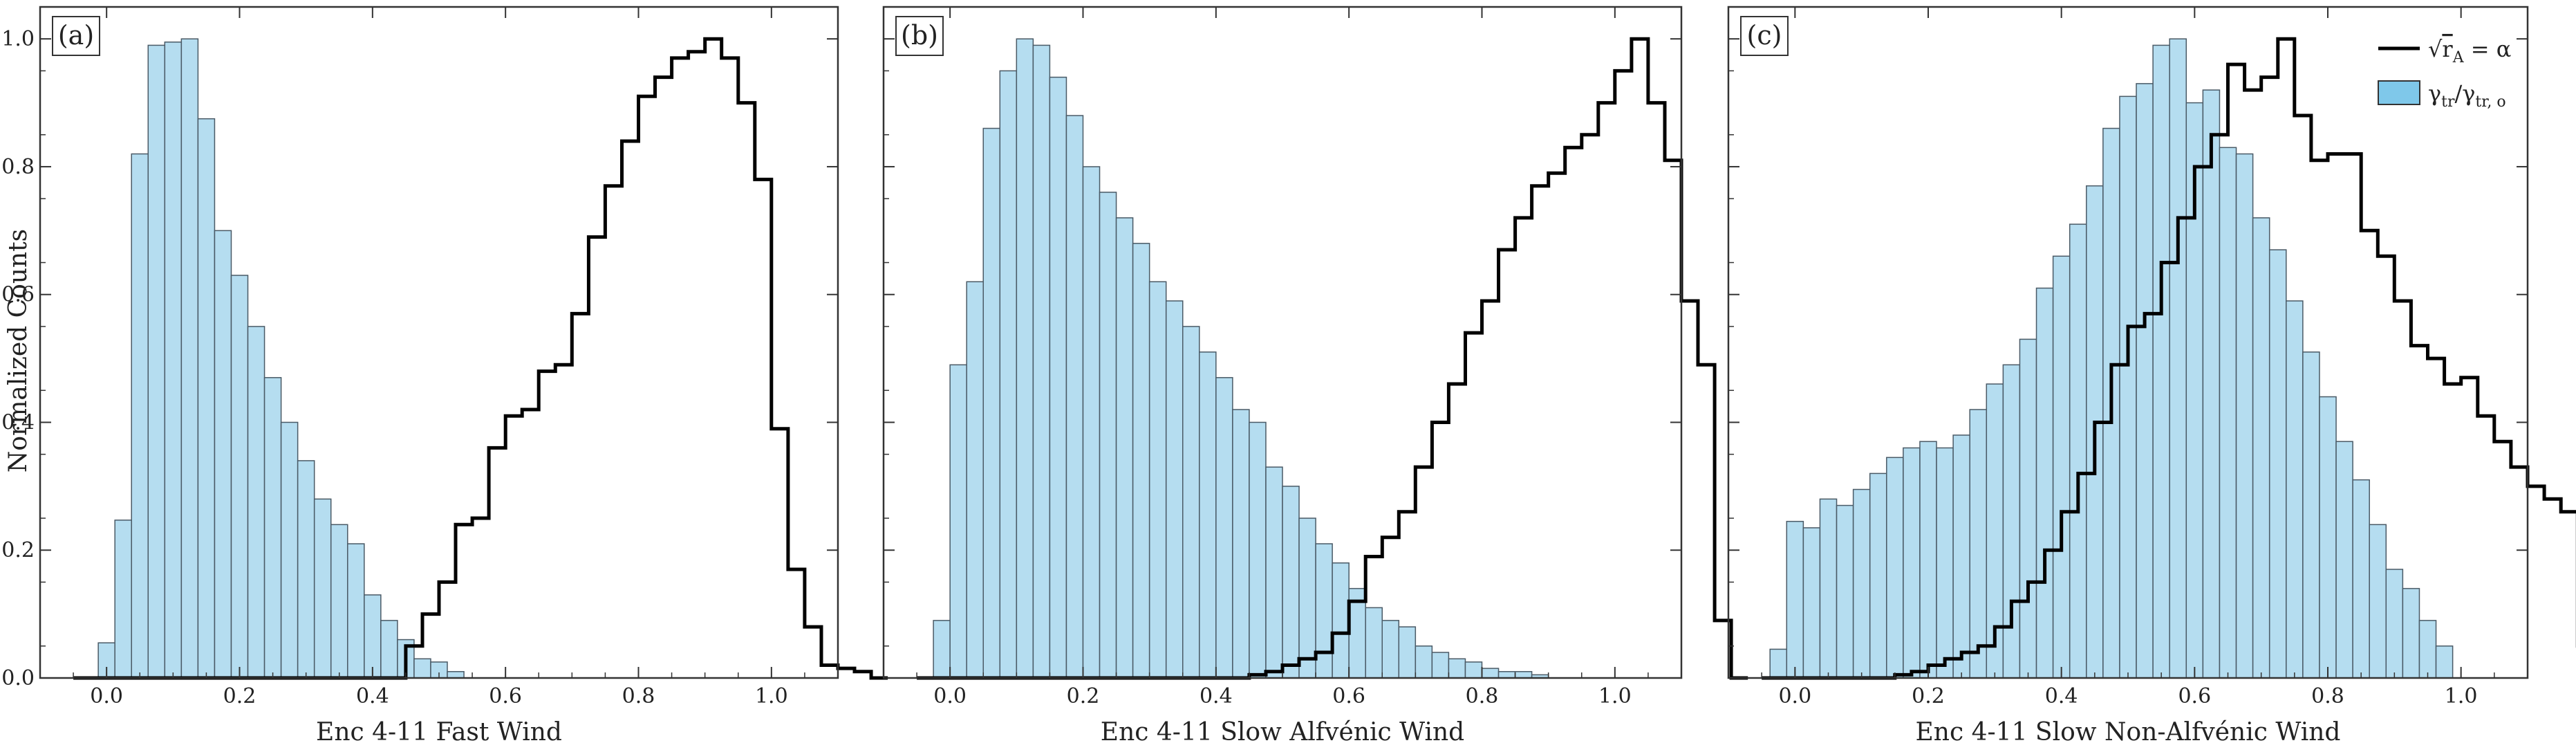 This screenshot has height=752, width=2576. Describe the element at coordinates (2467, 95) in the screenshot. I see `legend-bar-label: γtr/γtr, o` at that location.